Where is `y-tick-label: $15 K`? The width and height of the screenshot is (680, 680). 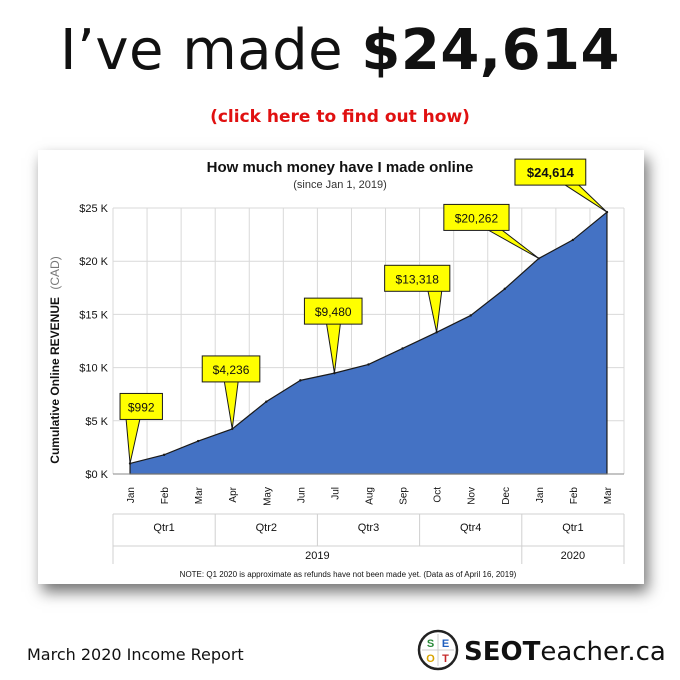 y-tick-label: $15 K is located at coordinates (93, 315).